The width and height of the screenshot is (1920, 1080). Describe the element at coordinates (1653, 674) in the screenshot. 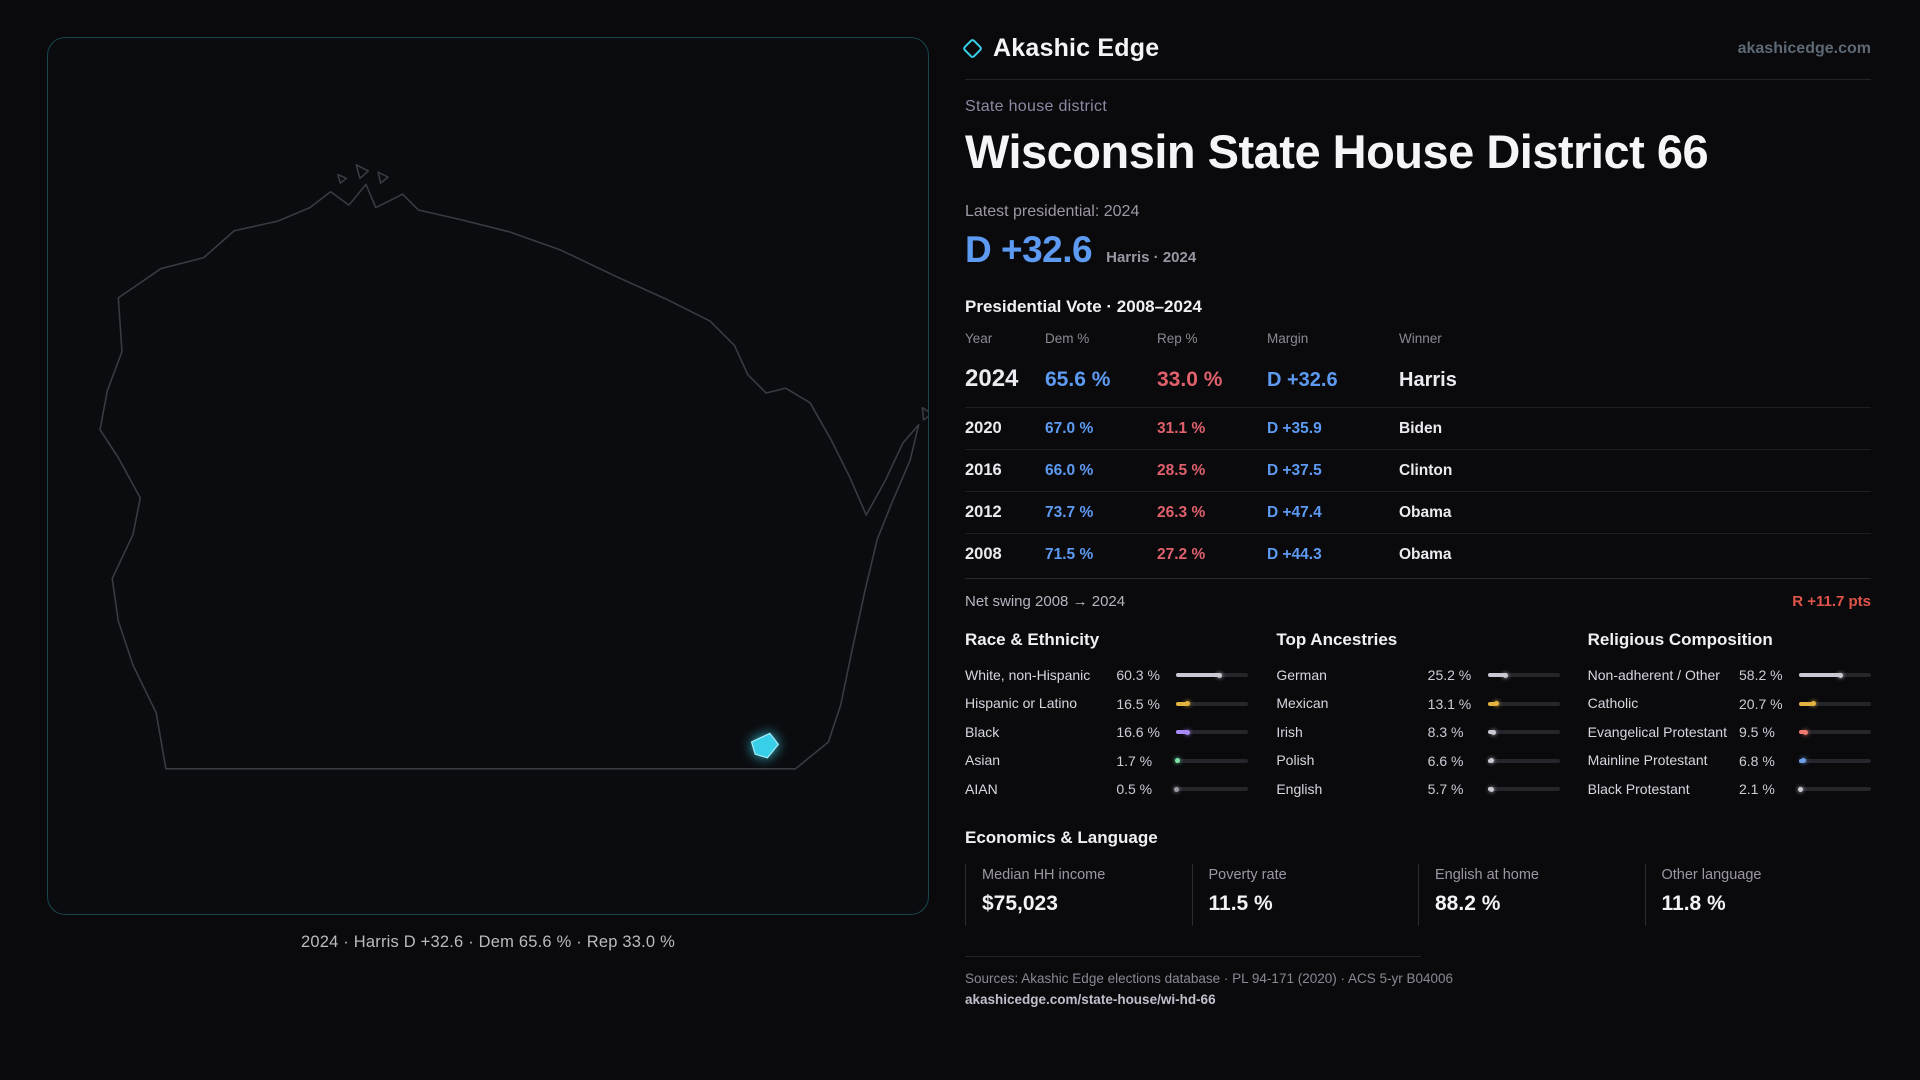

I see `demo-label: Non-adherent / Other` at that location.